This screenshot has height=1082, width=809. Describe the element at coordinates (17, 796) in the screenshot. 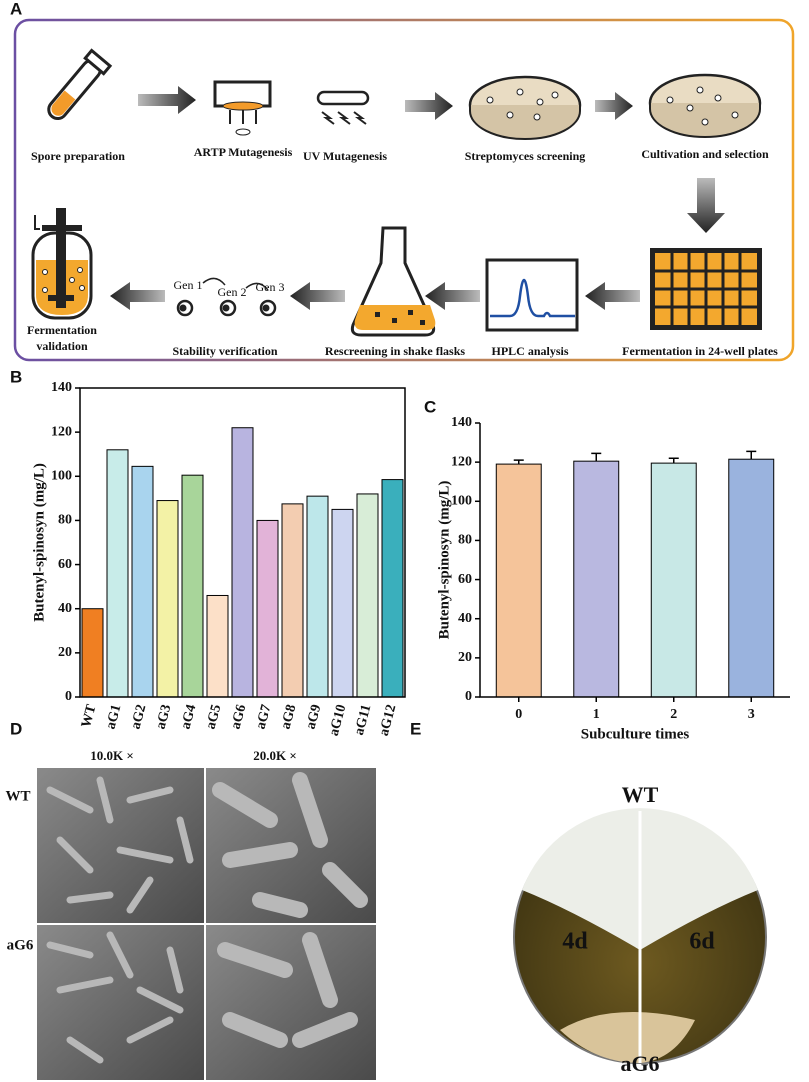

I see `row-label: WT` at that location.